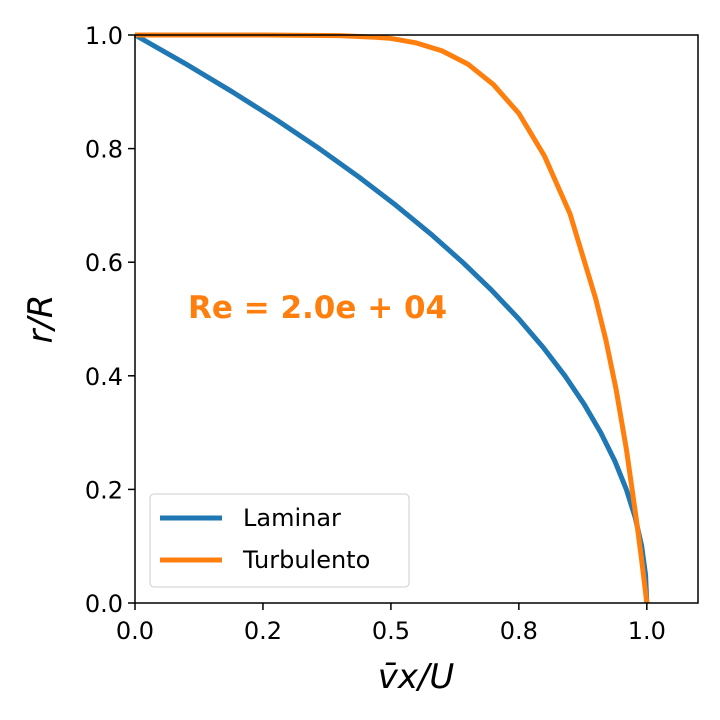 Image resolution: width=720 pixels, height=720 pixels. I want to click on reynolds-annotation: Re = 2.0e + 04, so click(317, 308).